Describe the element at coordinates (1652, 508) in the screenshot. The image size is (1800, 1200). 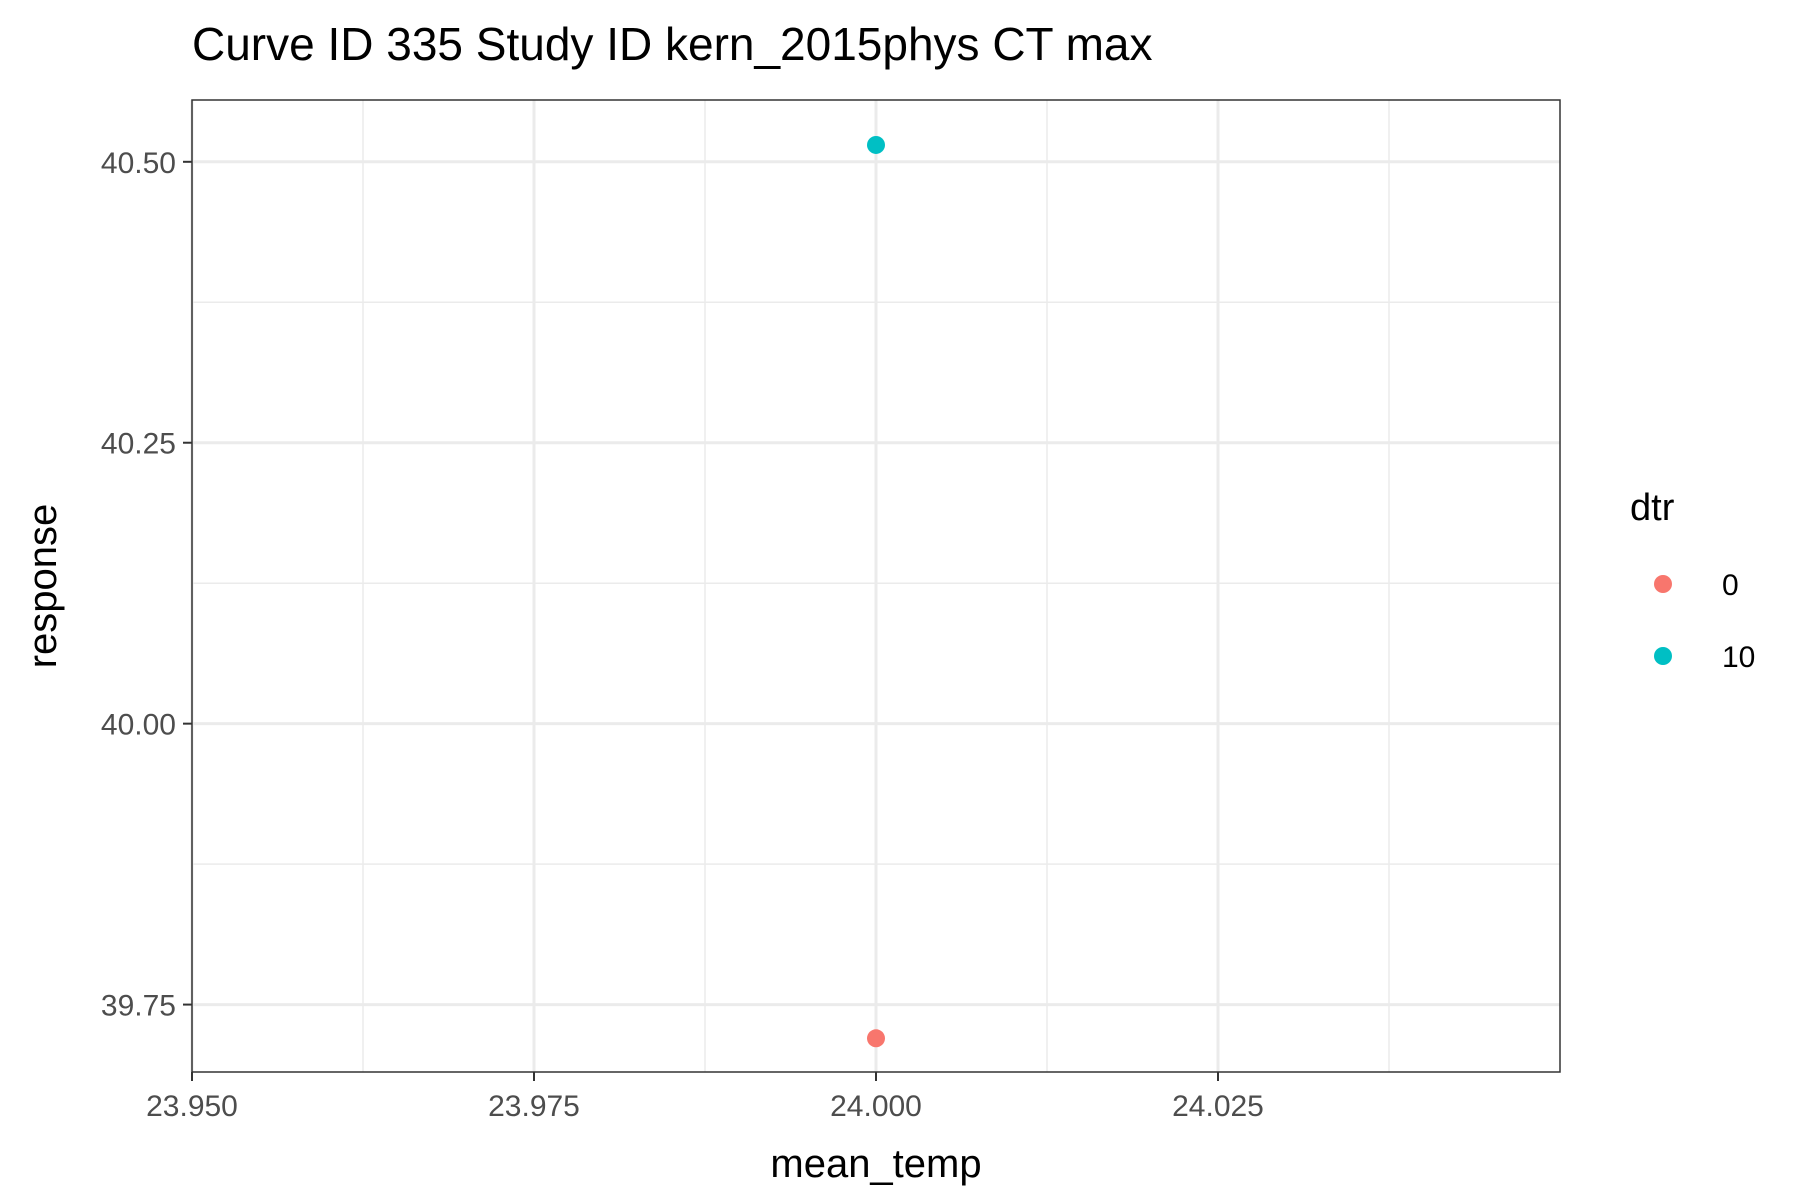
I see `legend-title: dtr` at that location.